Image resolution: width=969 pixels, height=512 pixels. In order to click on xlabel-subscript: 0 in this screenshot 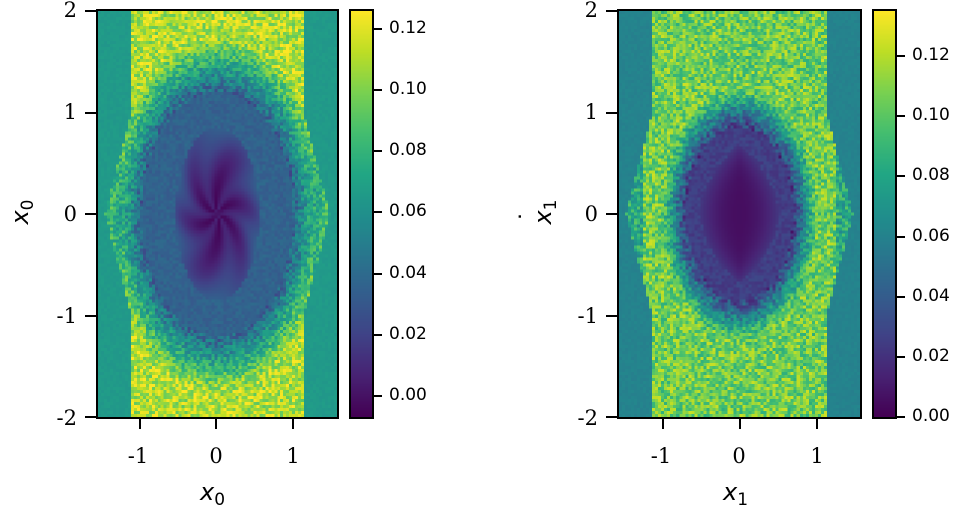, I will do `click(220, 500)`.